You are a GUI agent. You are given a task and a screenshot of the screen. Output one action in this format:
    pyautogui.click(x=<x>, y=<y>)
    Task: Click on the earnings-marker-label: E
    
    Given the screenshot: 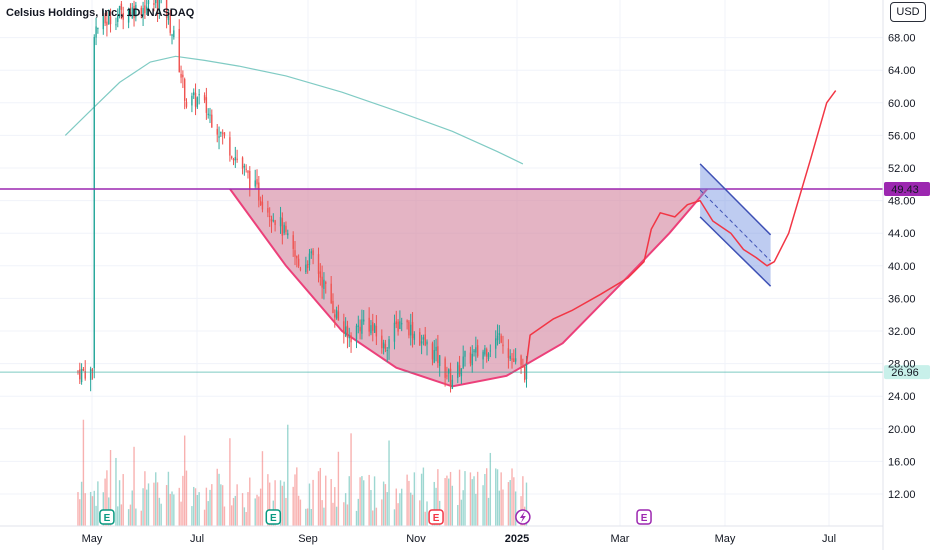 What is the action you would take?
    pyautogui.click(x=436, y=518)
    